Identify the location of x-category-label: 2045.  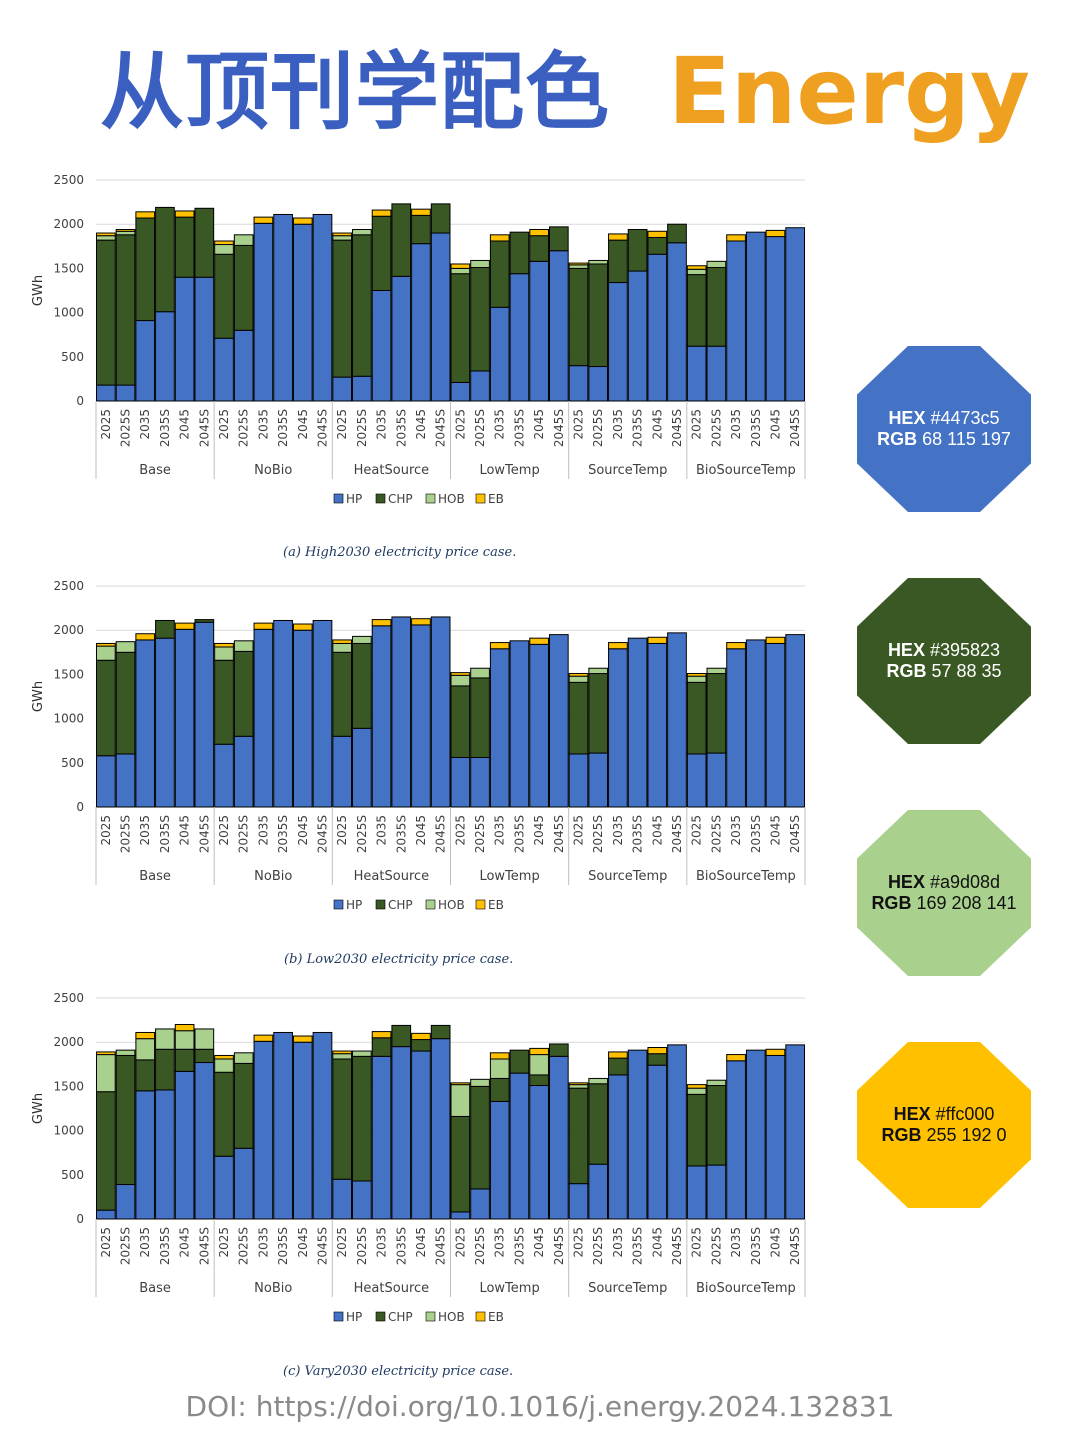
(539, 1242).